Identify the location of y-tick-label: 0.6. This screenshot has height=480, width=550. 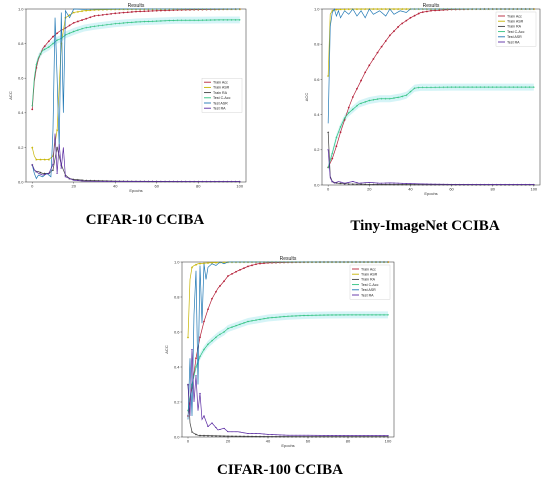
(177, 331).